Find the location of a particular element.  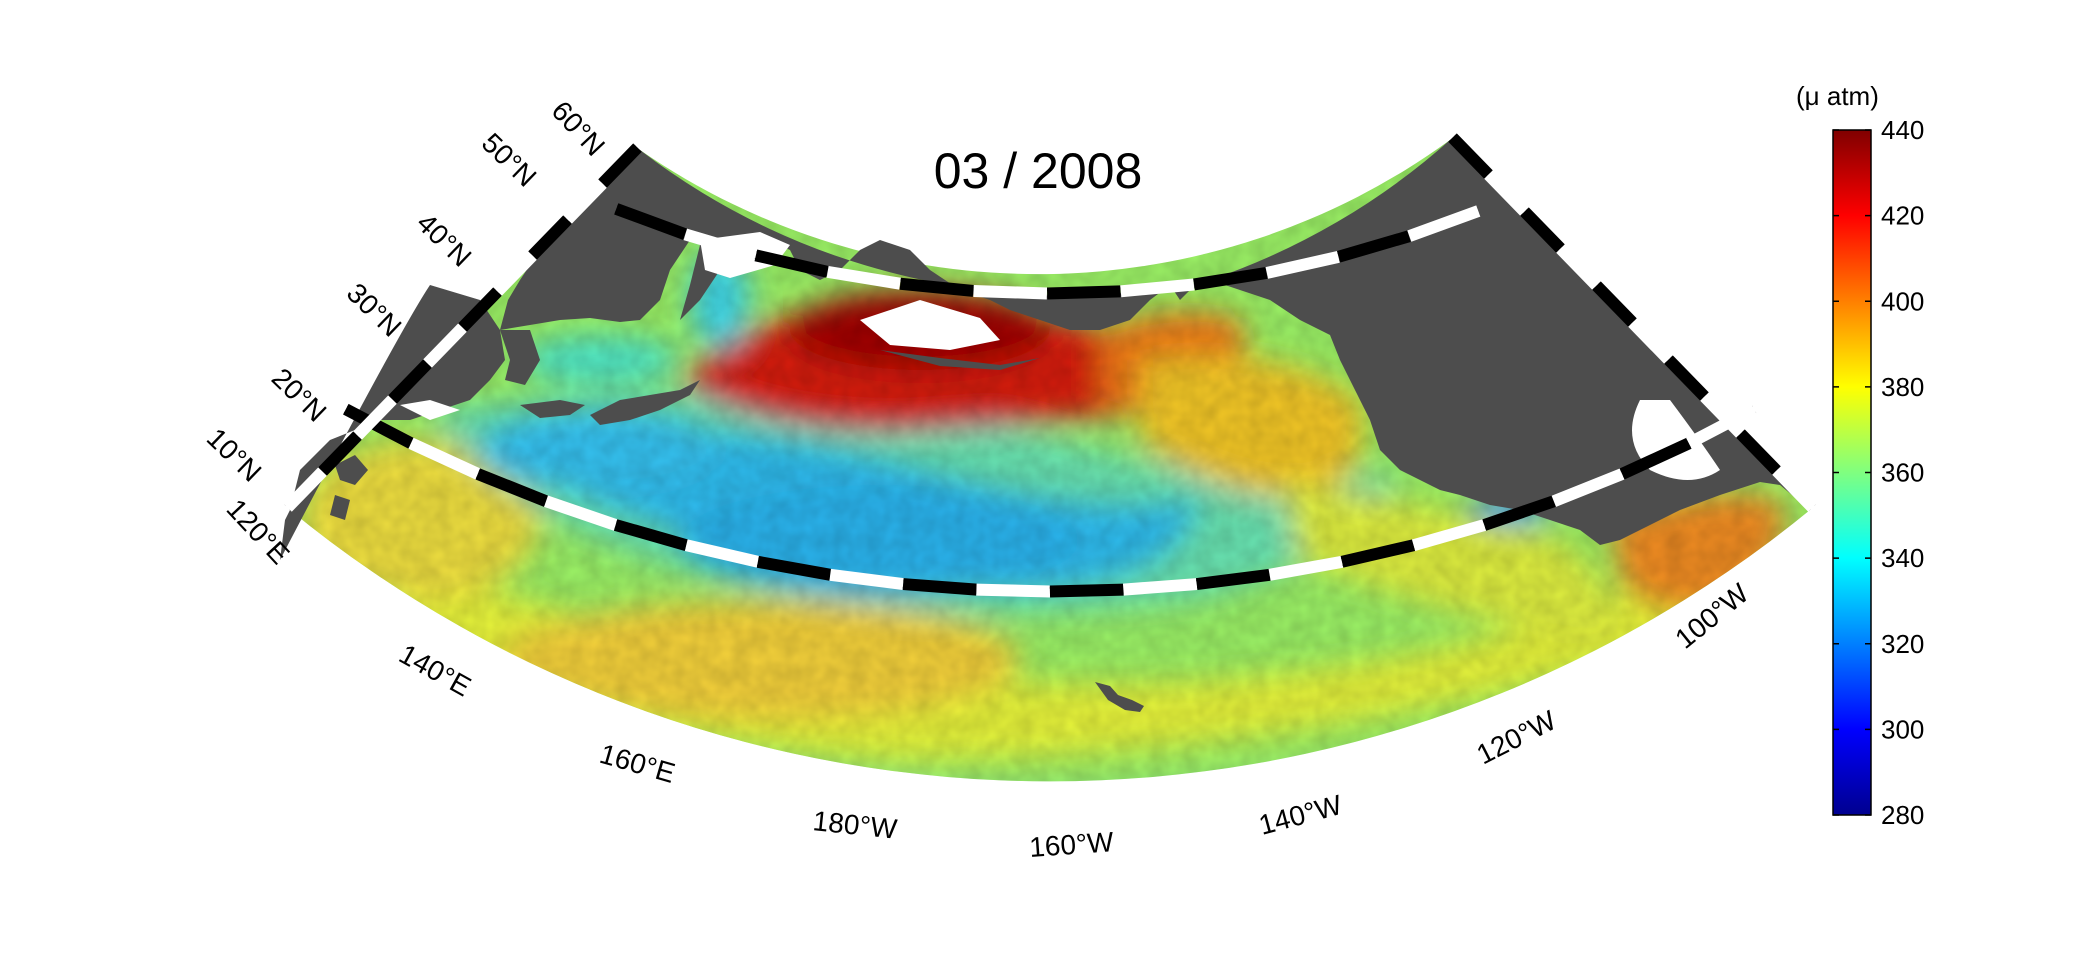

lat-label-10: 10°N is located at coordinates (234, 455).